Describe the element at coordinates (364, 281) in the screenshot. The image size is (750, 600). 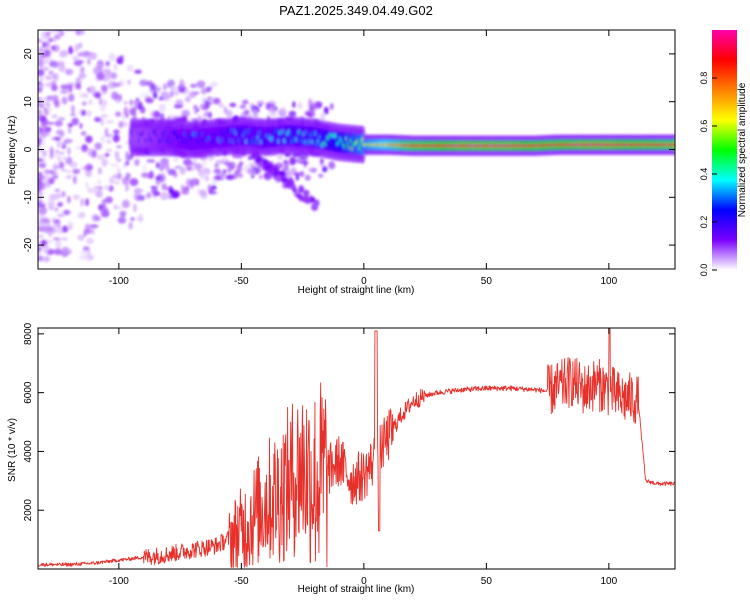
I see `x-tick-label: 0` at that location.